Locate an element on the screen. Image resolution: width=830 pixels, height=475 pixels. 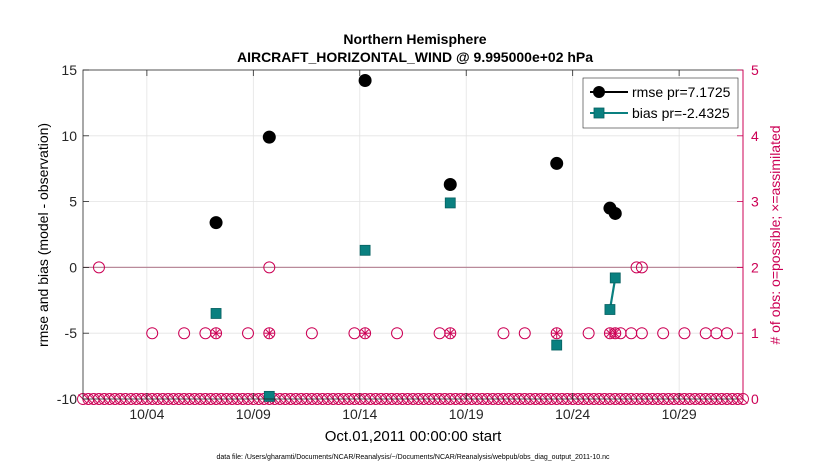
y-tick-label-right: 2 is located at coordinates (755, 267).